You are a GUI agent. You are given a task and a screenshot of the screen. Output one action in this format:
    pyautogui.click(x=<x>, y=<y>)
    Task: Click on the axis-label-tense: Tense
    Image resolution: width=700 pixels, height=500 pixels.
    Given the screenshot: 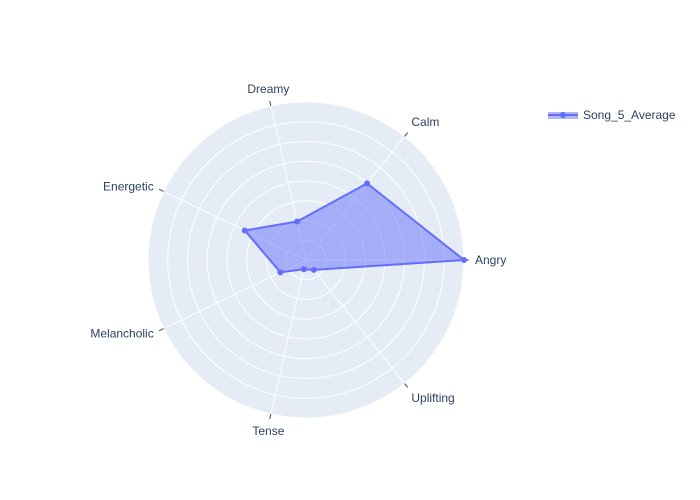 What is the action you would take?
    pyautogui.click(x=268, y=431)
    